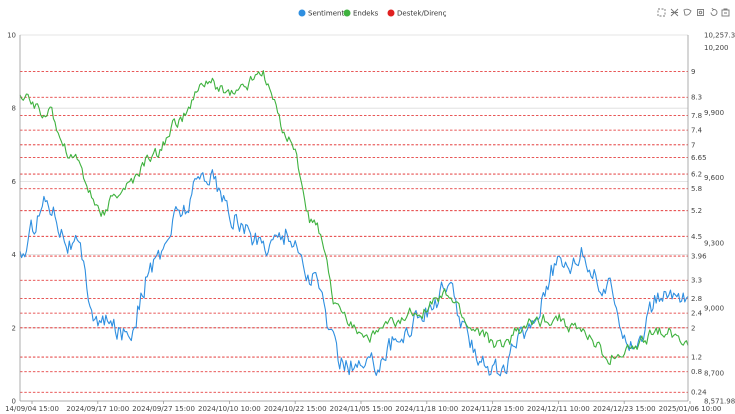 The image size is (735, 414). I want to click on zoom-reset-icon, so click(674, 12).